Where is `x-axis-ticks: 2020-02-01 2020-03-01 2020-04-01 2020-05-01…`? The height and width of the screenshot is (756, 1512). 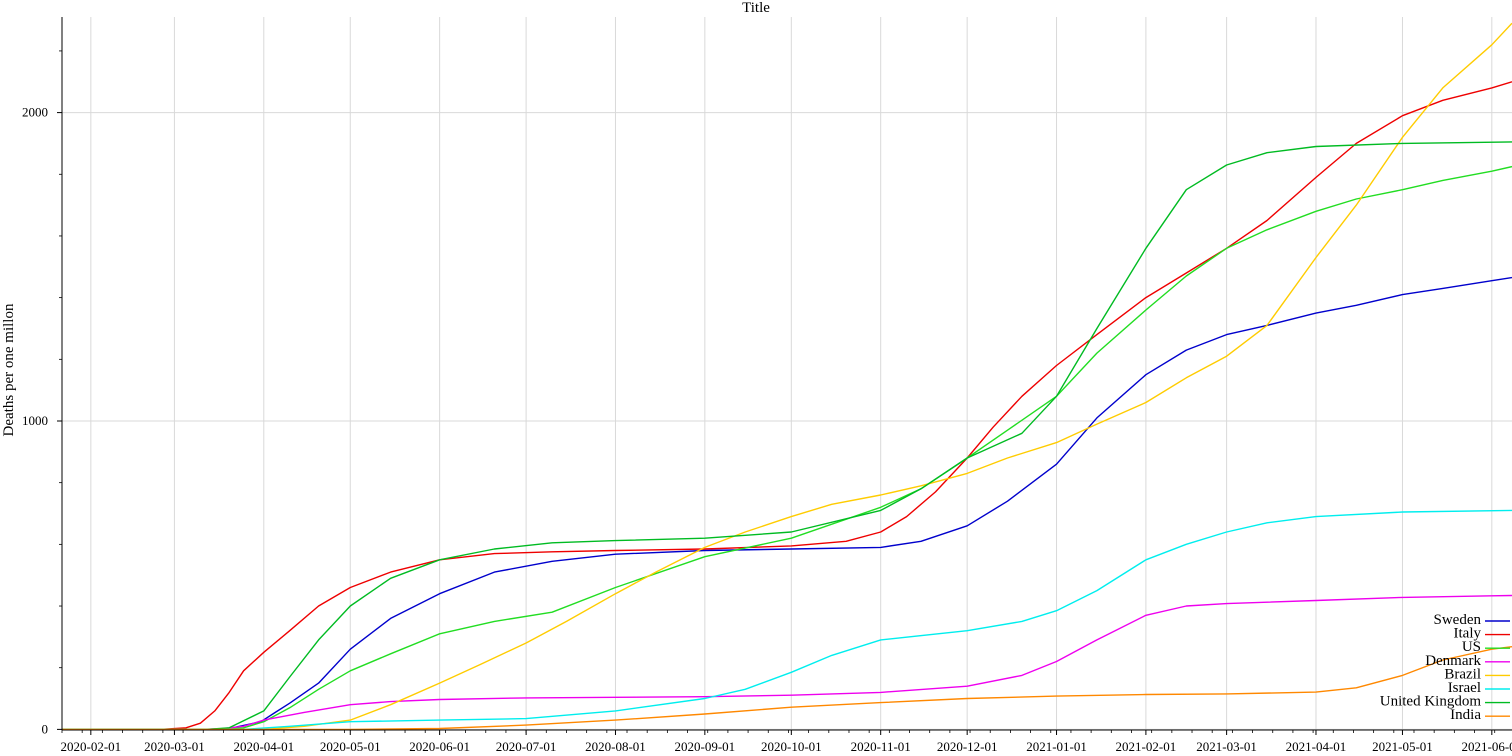
x-axis-ticks: 2020-02-01 2020-03-01 2020-04-01 2020-05-01… is located at coordinates (786, 742).